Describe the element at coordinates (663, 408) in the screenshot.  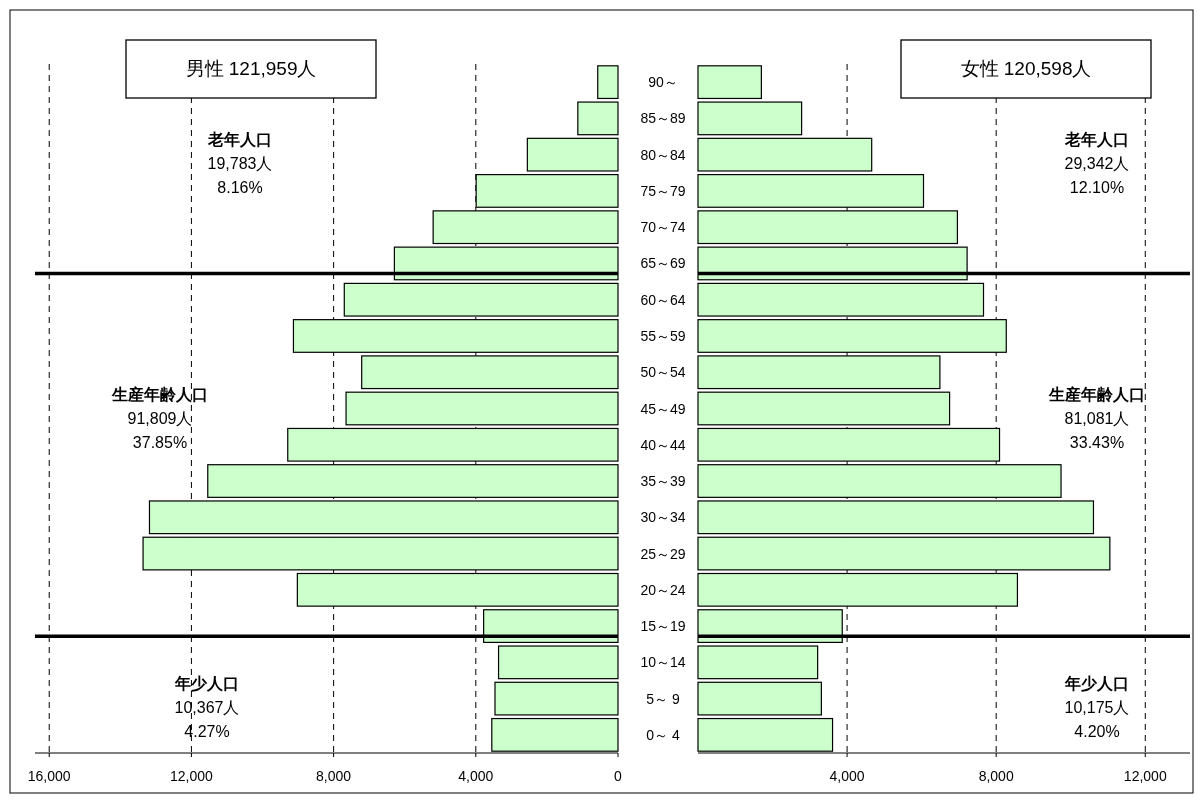
I see `y-tick-label: 45～49` at that location.